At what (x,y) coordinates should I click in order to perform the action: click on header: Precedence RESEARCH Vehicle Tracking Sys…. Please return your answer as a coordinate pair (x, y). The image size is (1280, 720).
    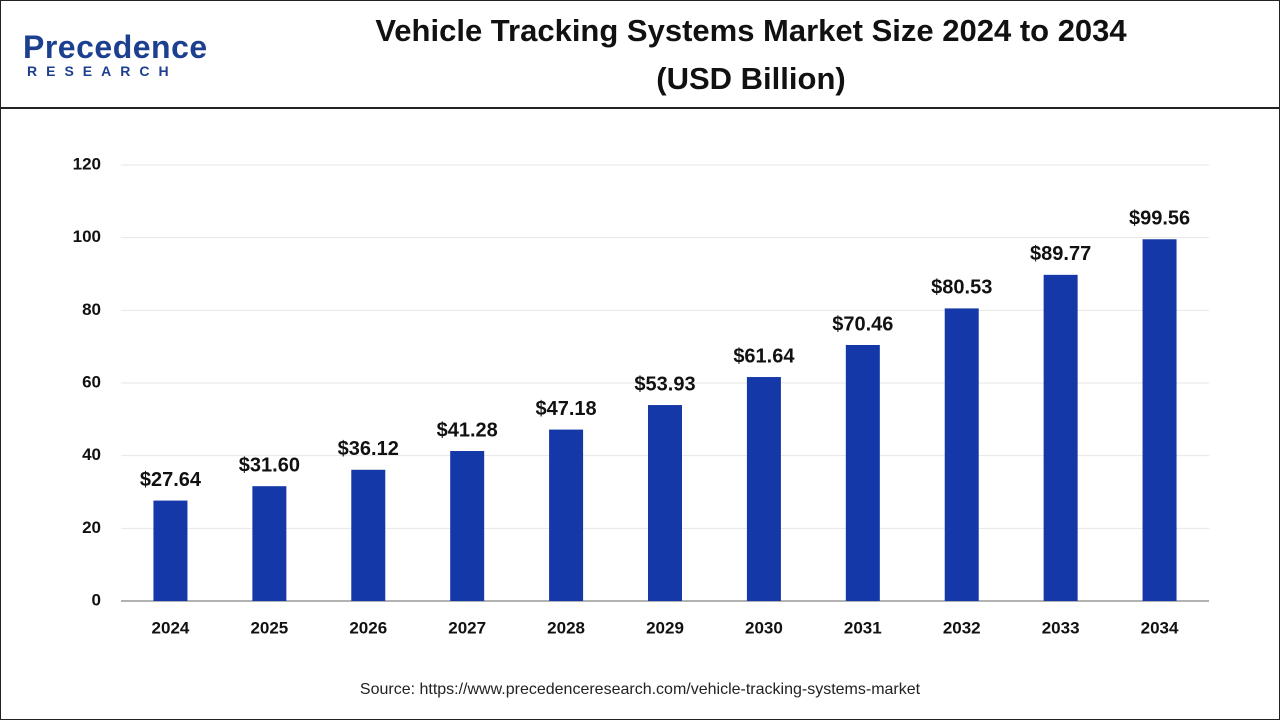
    Looking at the image, I should click on (640, 55).